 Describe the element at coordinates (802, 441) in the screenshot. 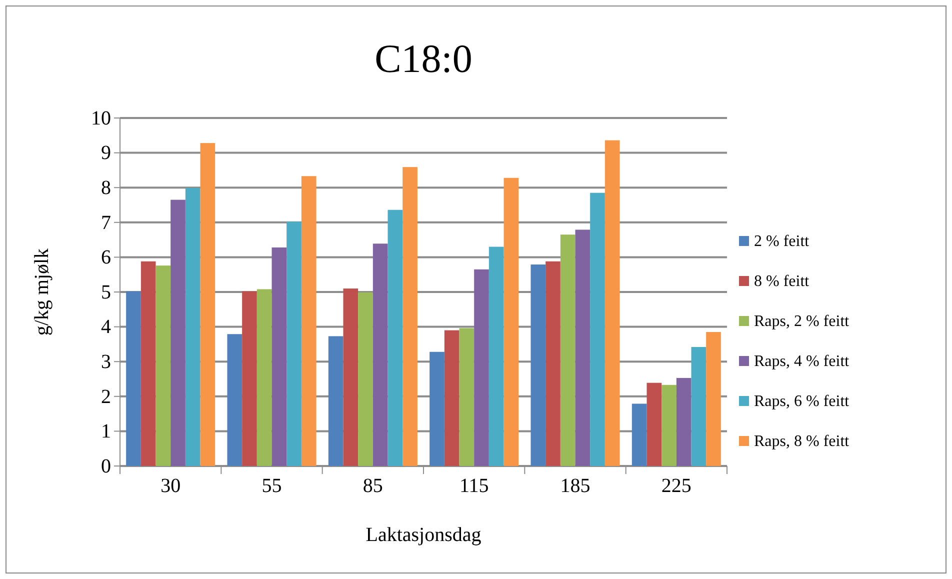

I see `legend-label: Raps, 8 % feitt` at that location.